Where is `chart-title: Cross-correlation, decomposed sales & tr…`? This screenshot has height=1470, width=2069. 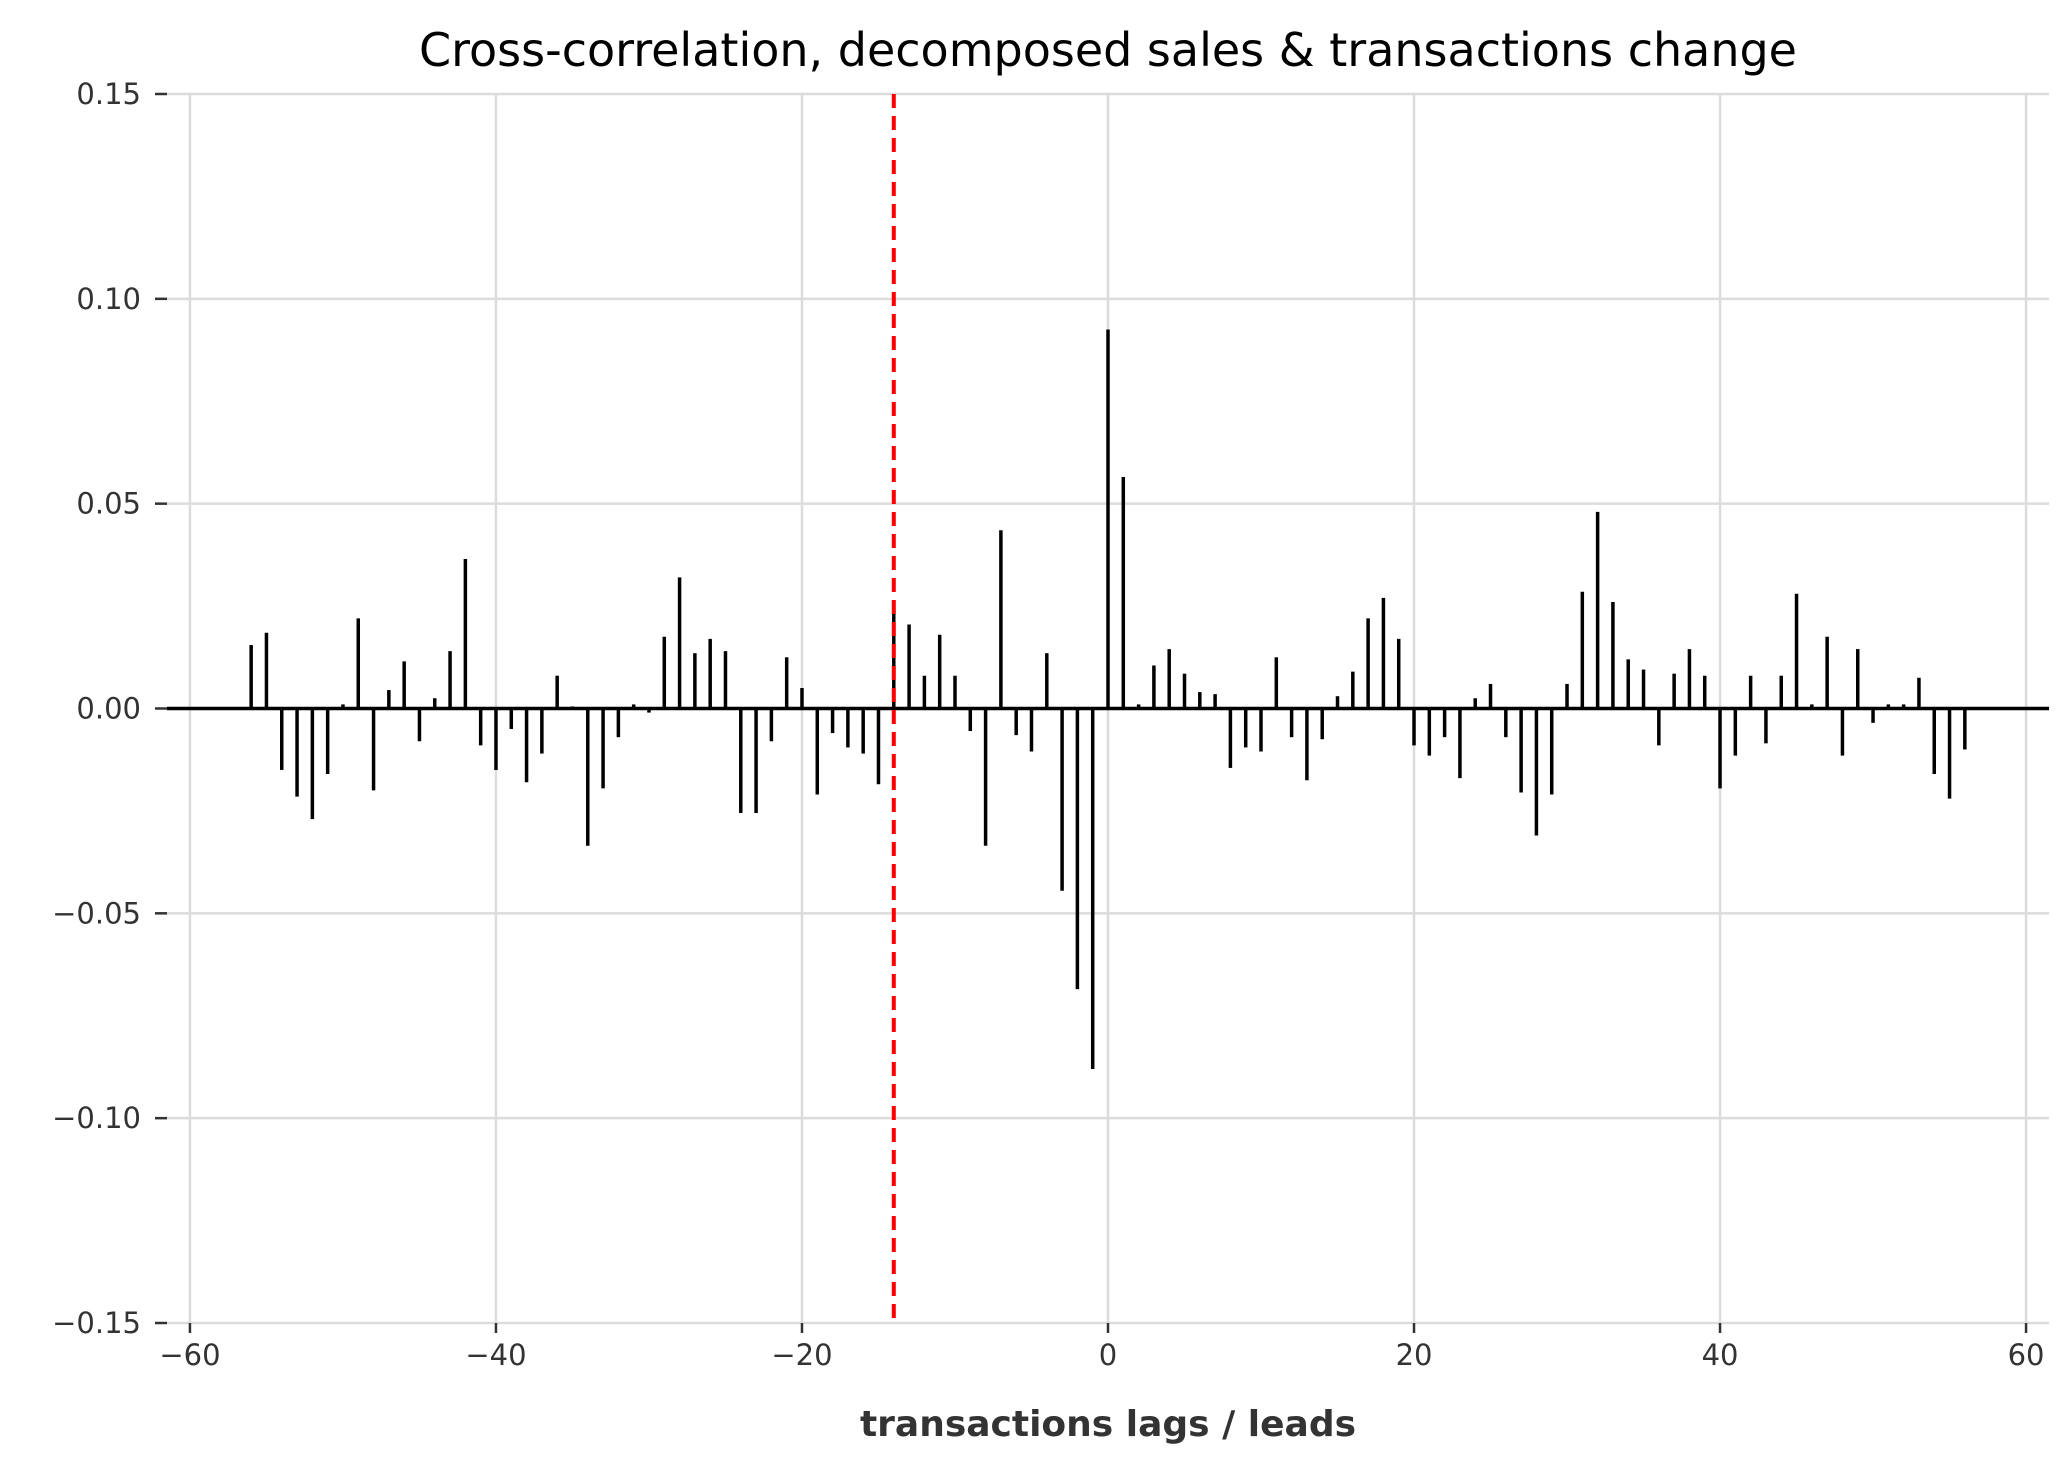 chart-title: Cross-correlation, decomposed sales & tr… is located at coordinates (1108, 50).